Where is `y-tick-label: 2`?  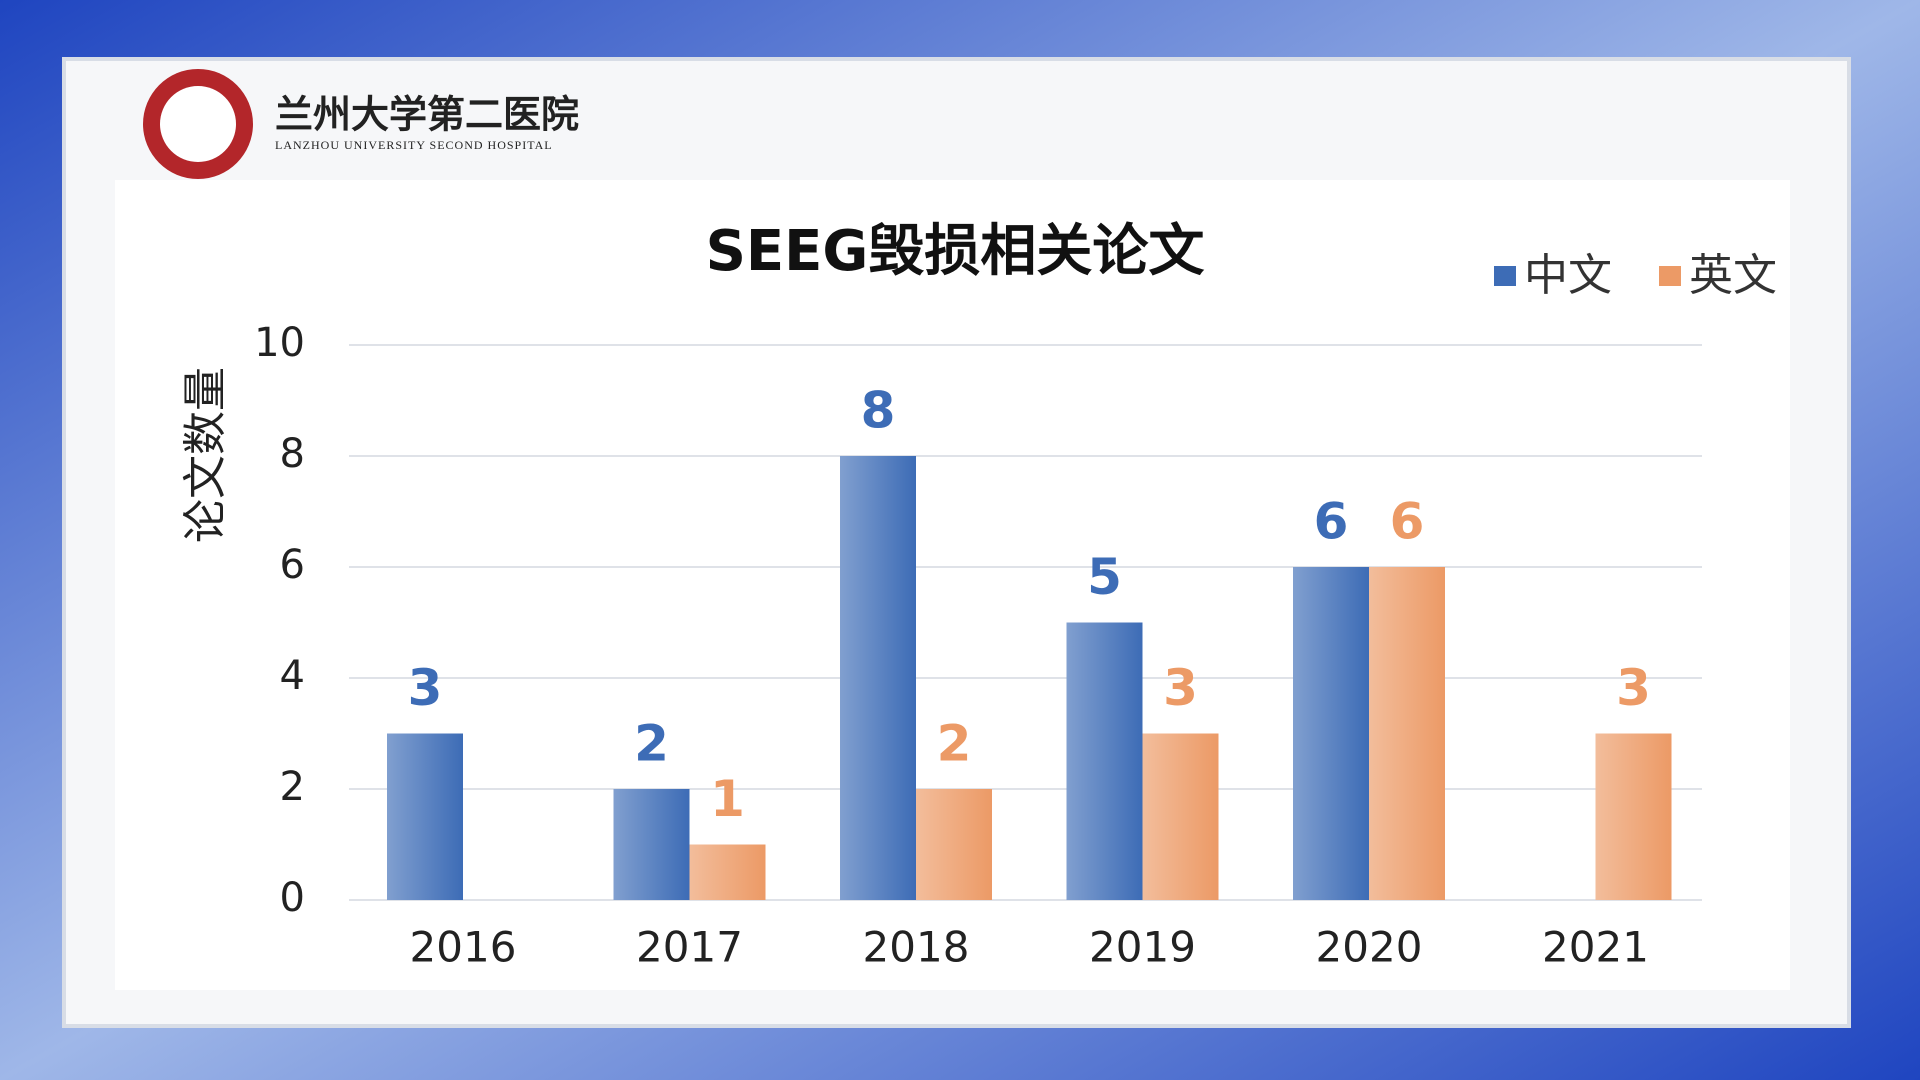
y-tick-label: 2 is located at coordinates (292, 787).